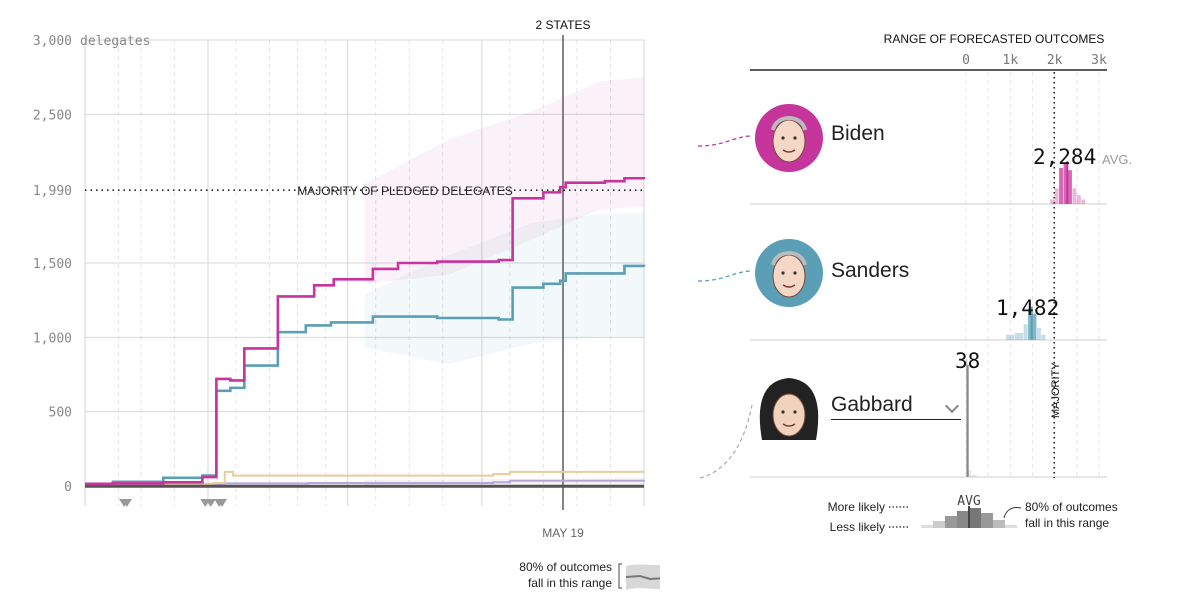 The height and width of the screenshot is (609, 1200). I want to click on candidate-name-biden: Biden, so click(858, 133).